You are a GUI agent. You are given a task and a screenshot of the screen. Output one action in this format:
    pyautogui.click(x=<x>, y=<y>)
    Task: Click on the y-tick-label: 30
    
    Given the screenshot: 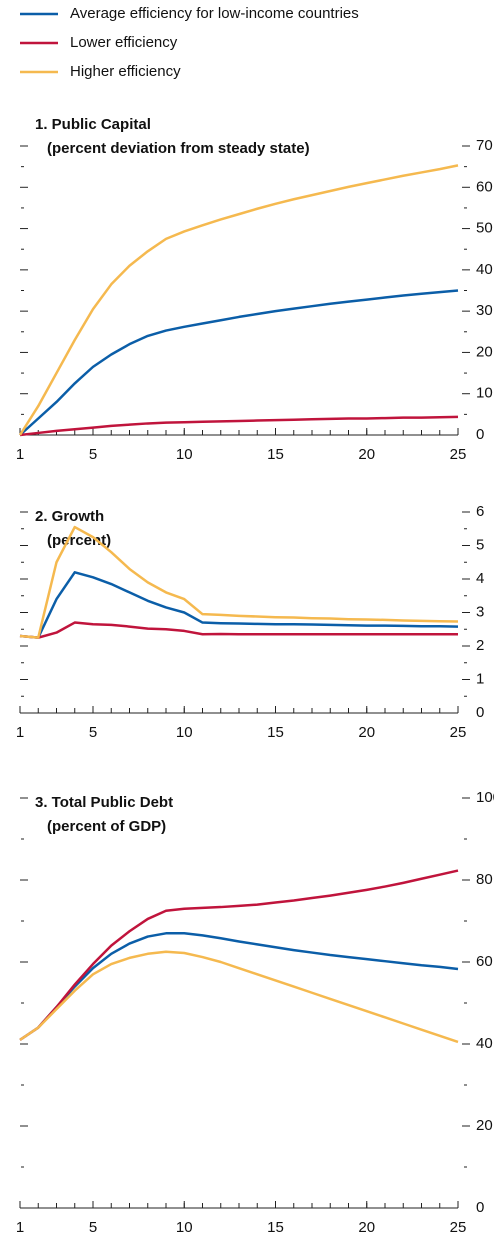 What is the action you would take?
    pyautogui.click(x=484, y=310)
    